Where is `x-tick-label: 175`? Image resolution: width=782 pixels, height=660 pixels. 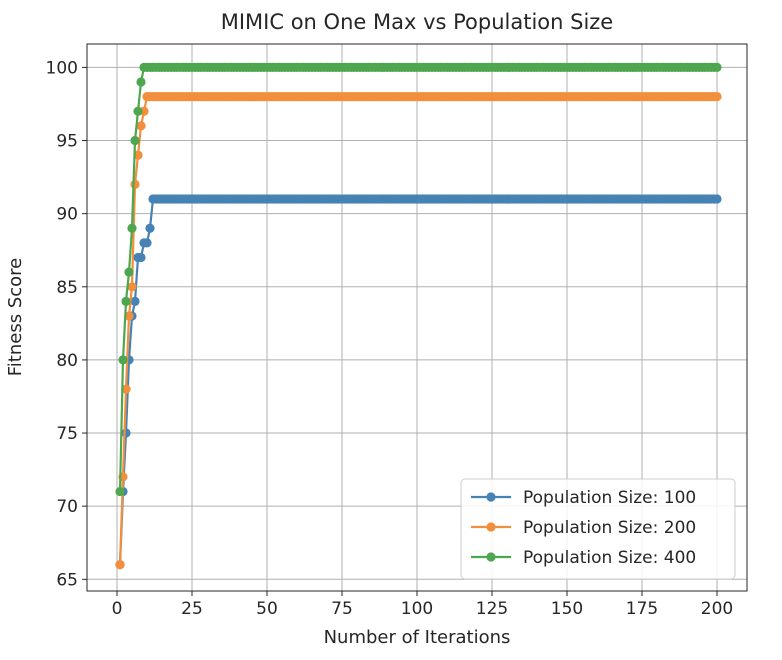 x-tick-label: 175 is located at coordinates (642, 609).